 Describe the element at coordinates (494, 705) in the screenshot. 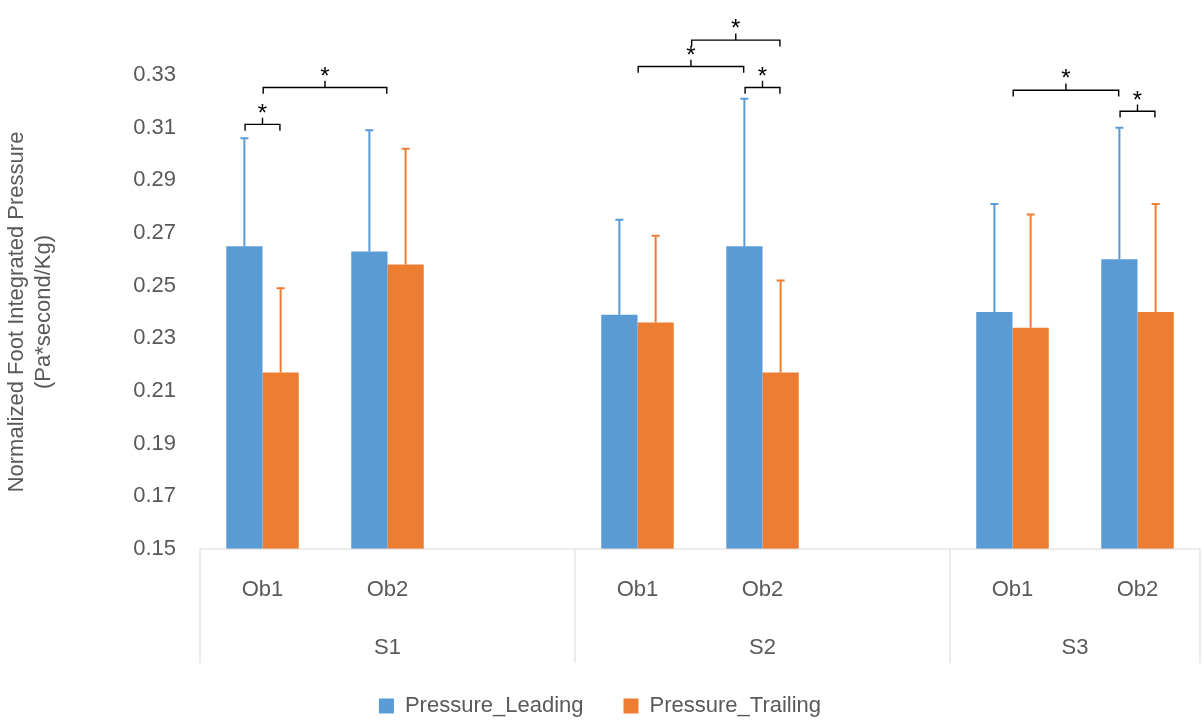

I see `legend-label: Pressure_Leading` at that location.